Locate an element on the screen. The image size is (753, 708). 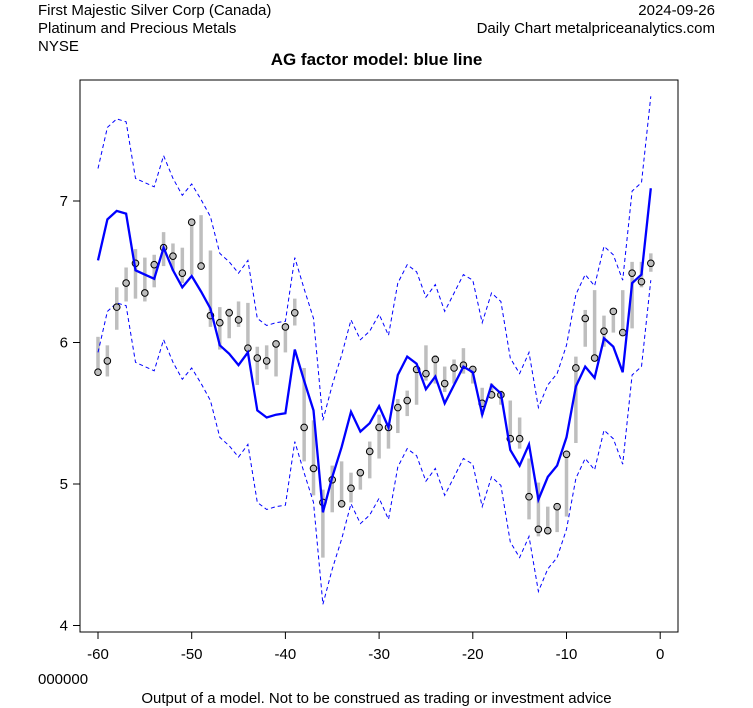
chart-date: 2024-09-26 is located at coordinates (676, 10).